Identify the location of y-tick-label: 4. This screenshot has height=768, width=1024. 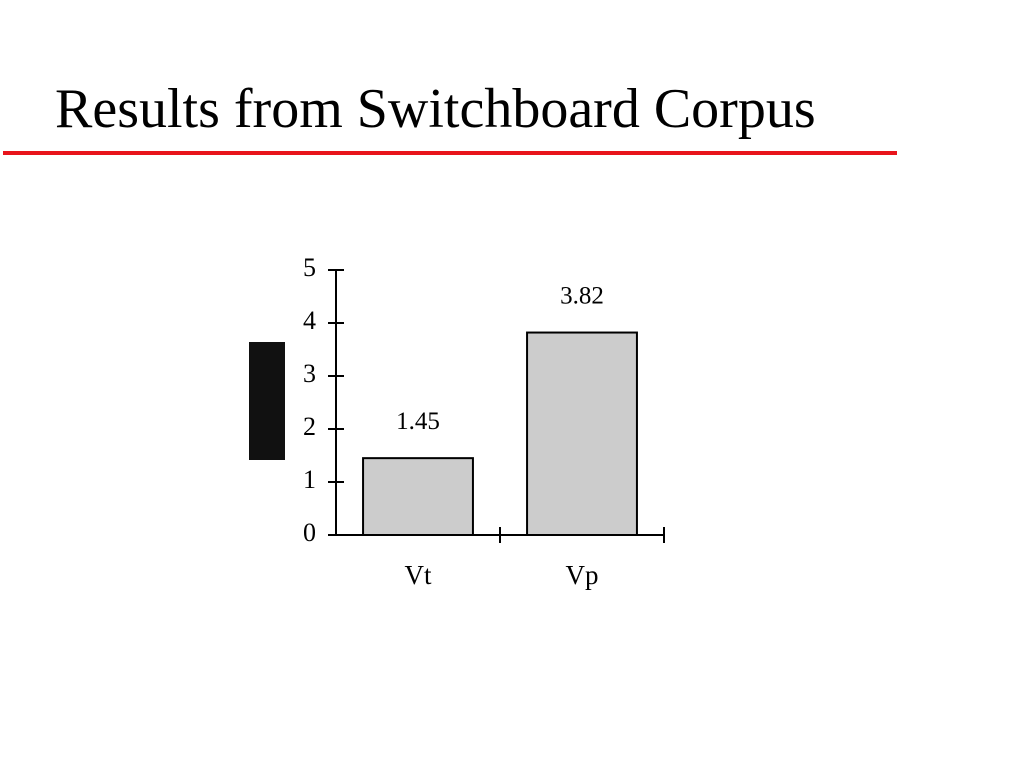
(309, 320).